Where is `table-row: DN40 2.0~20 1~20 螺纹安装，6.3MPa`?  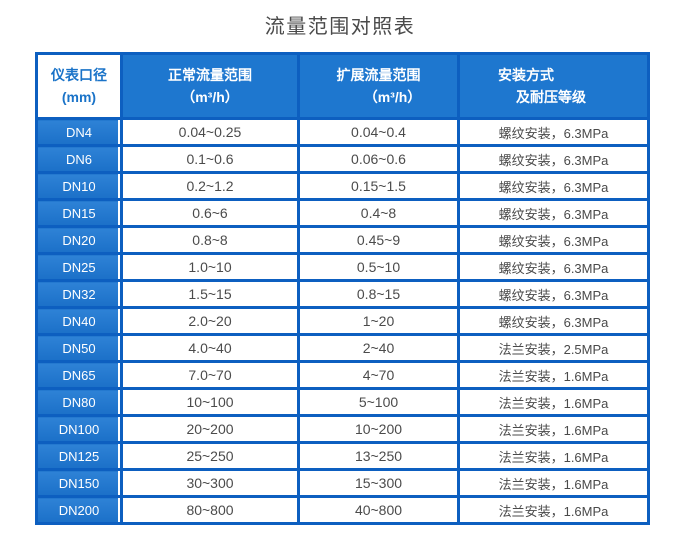 table-row: DN40 2.0~20 1~20 螺纹安装，6.3MPa is located at coordinates (342, 321).